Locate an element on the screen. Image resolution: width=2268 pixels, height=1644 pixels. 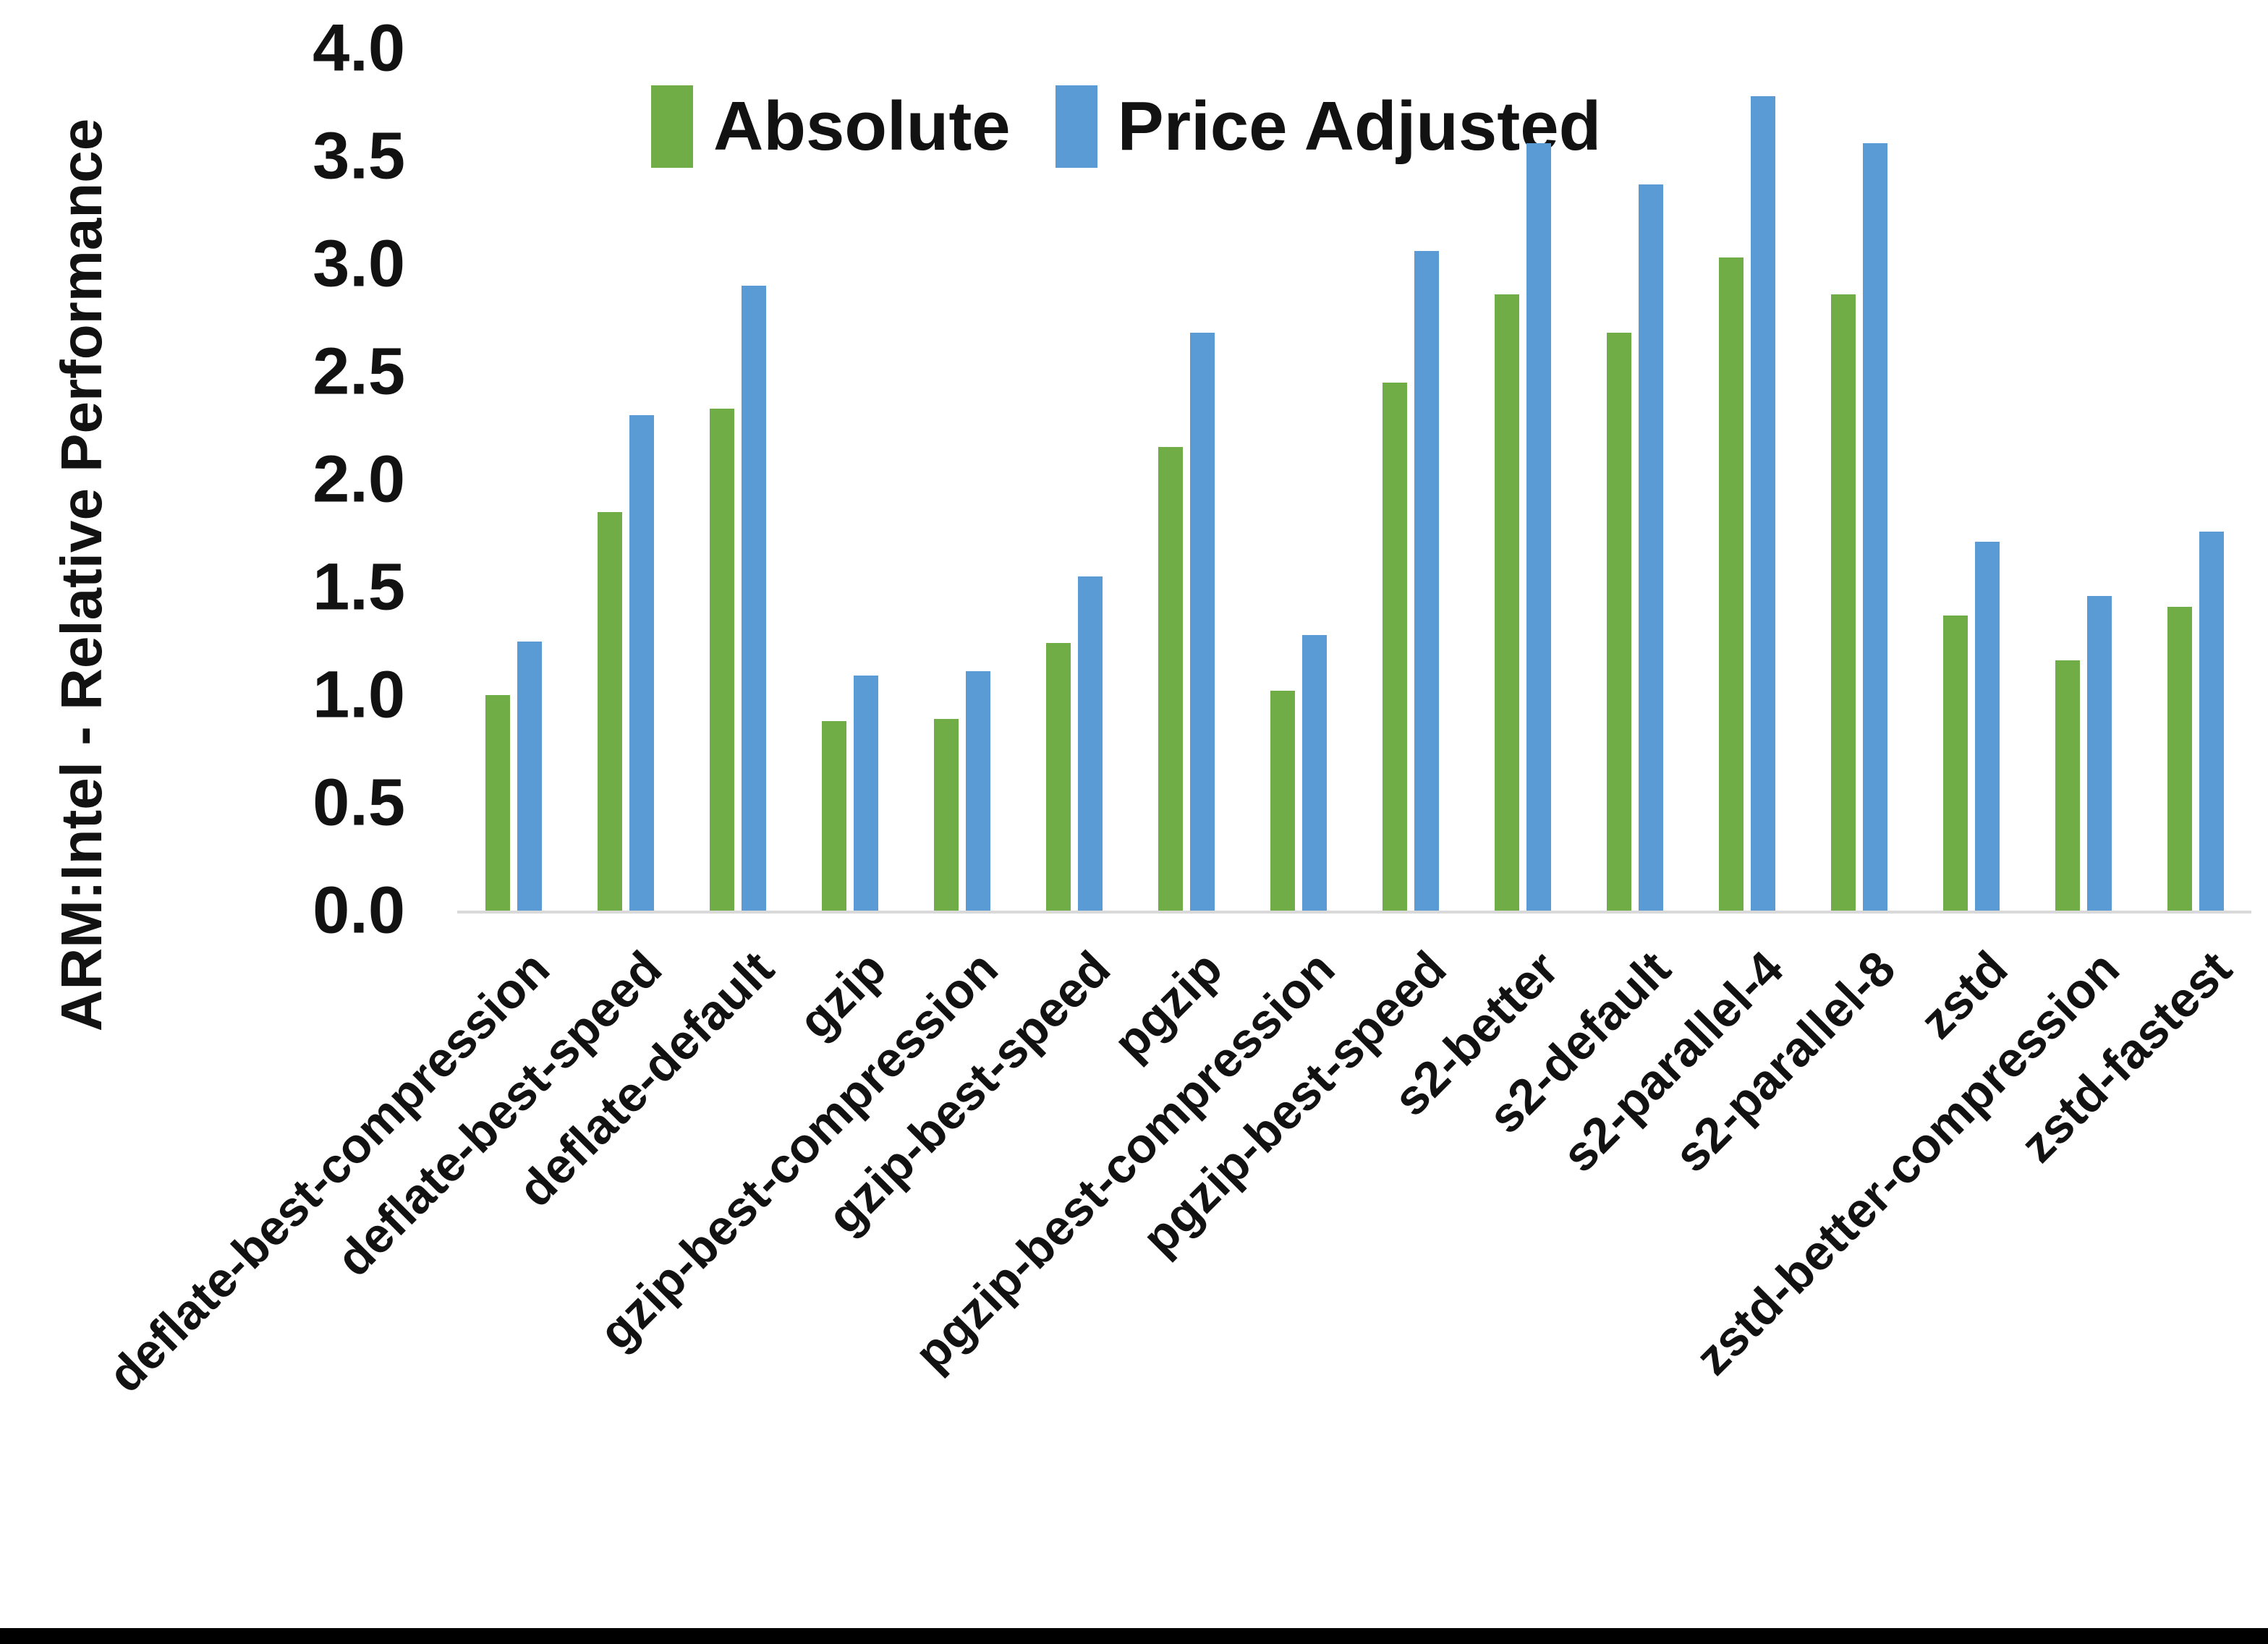
y-axis-title: ARM:Intel - Relative Performance is located at coordinates (81, 575).